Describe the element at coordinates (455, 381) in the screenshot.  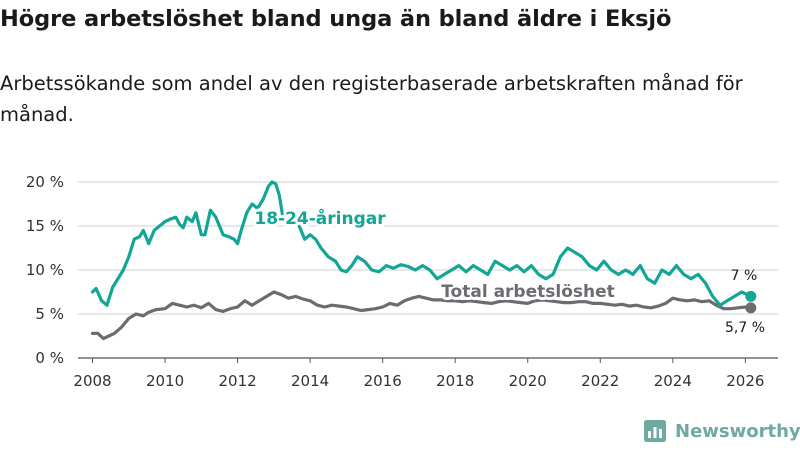
I see `x-tick-label: 2018` at that location.